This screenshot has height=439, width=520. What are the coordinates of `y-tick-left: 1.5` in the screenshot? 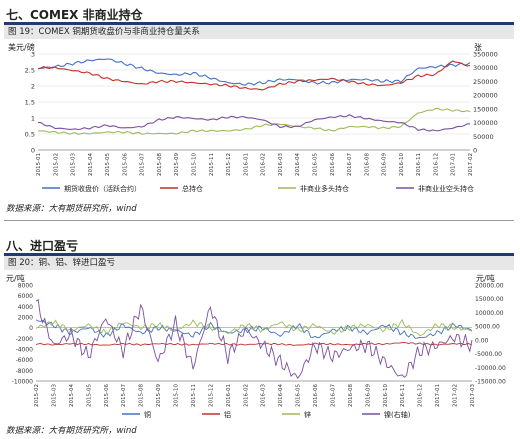 It's located at (30, 103).